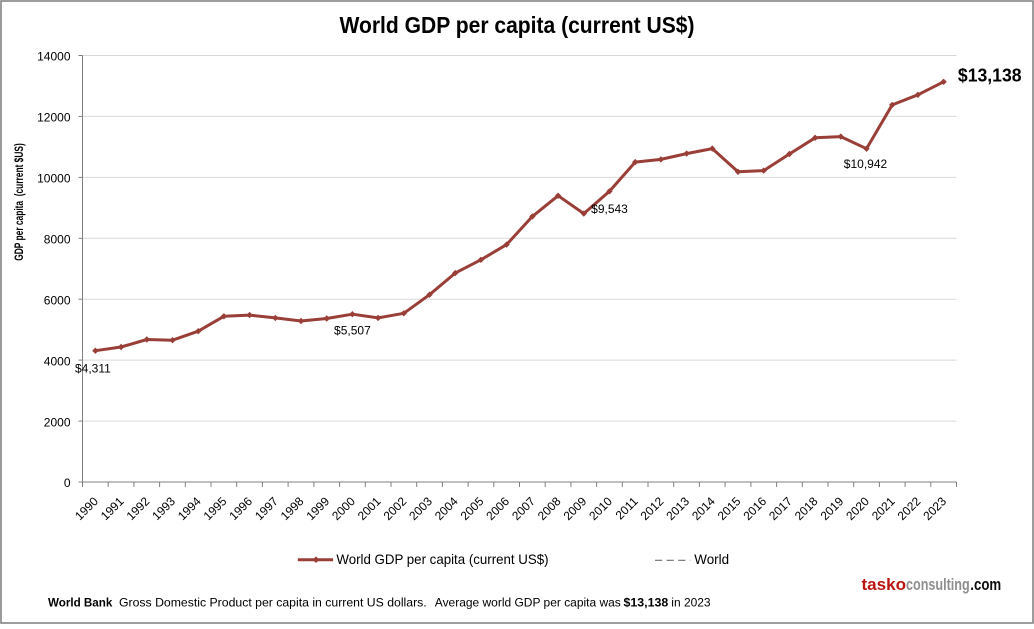 This screenshot has height=629, width=1034. Describe the element at coordinates (93, 368) in the screenshot. I see `svg-text: $4,311` at that location.